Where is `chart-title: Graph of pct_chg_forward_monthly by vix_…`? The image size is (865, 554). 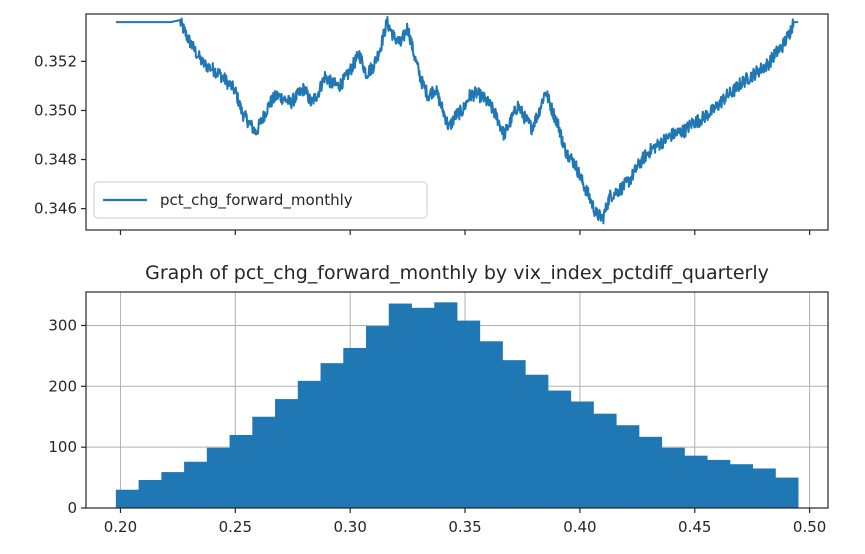 chart-title: Graph of pct_chg_forward_monthly by vix_… is located at coordinates (457, 273).